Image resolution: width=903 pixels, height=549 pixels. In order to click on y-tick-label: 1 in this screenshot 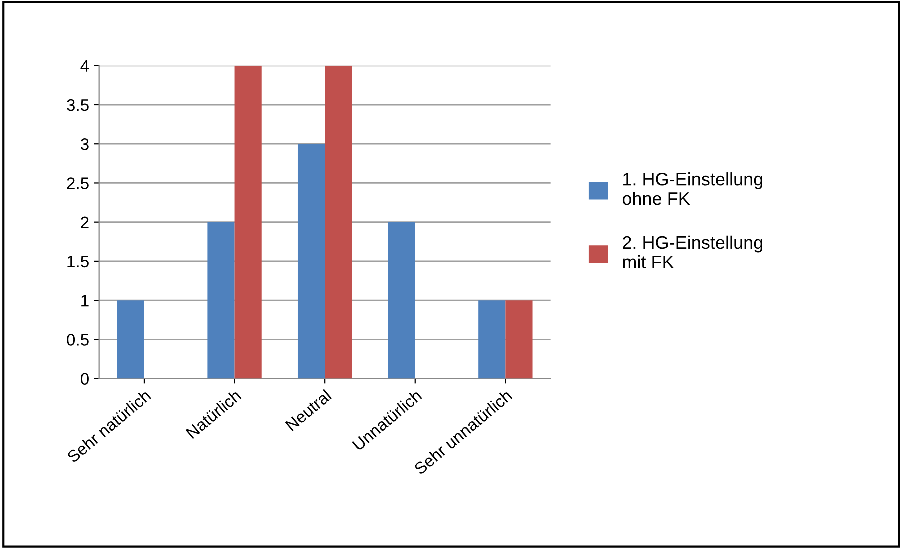, I will do `click(85, 301)`.